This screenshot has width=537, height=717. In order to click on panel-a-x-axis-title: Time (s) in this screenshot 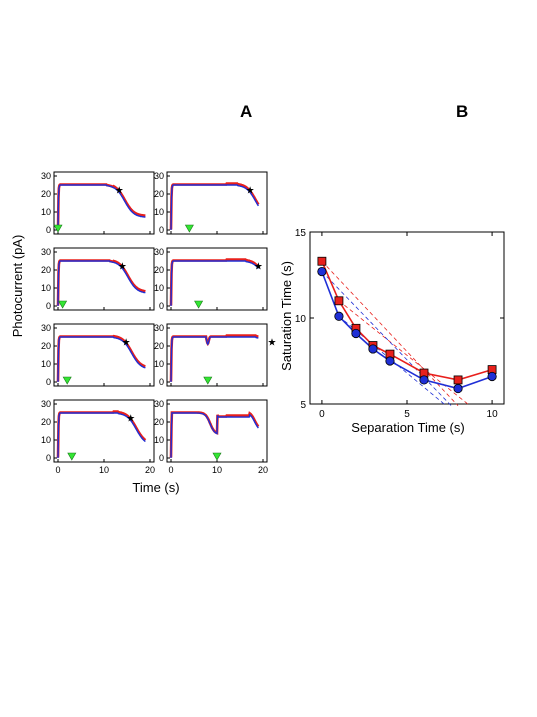, I will do `click(155, 487)`.